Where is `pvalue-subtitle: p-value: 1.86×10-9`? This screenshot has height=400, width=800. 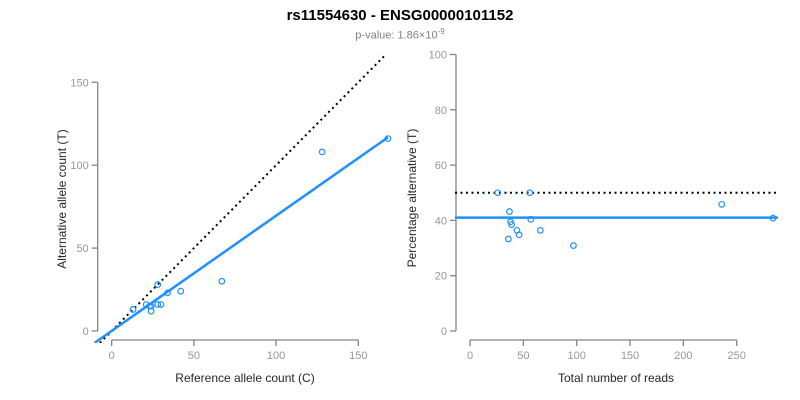 pvalue-subtitle: p-value: 1.86×10-9 is located at coordinates (400, 34).